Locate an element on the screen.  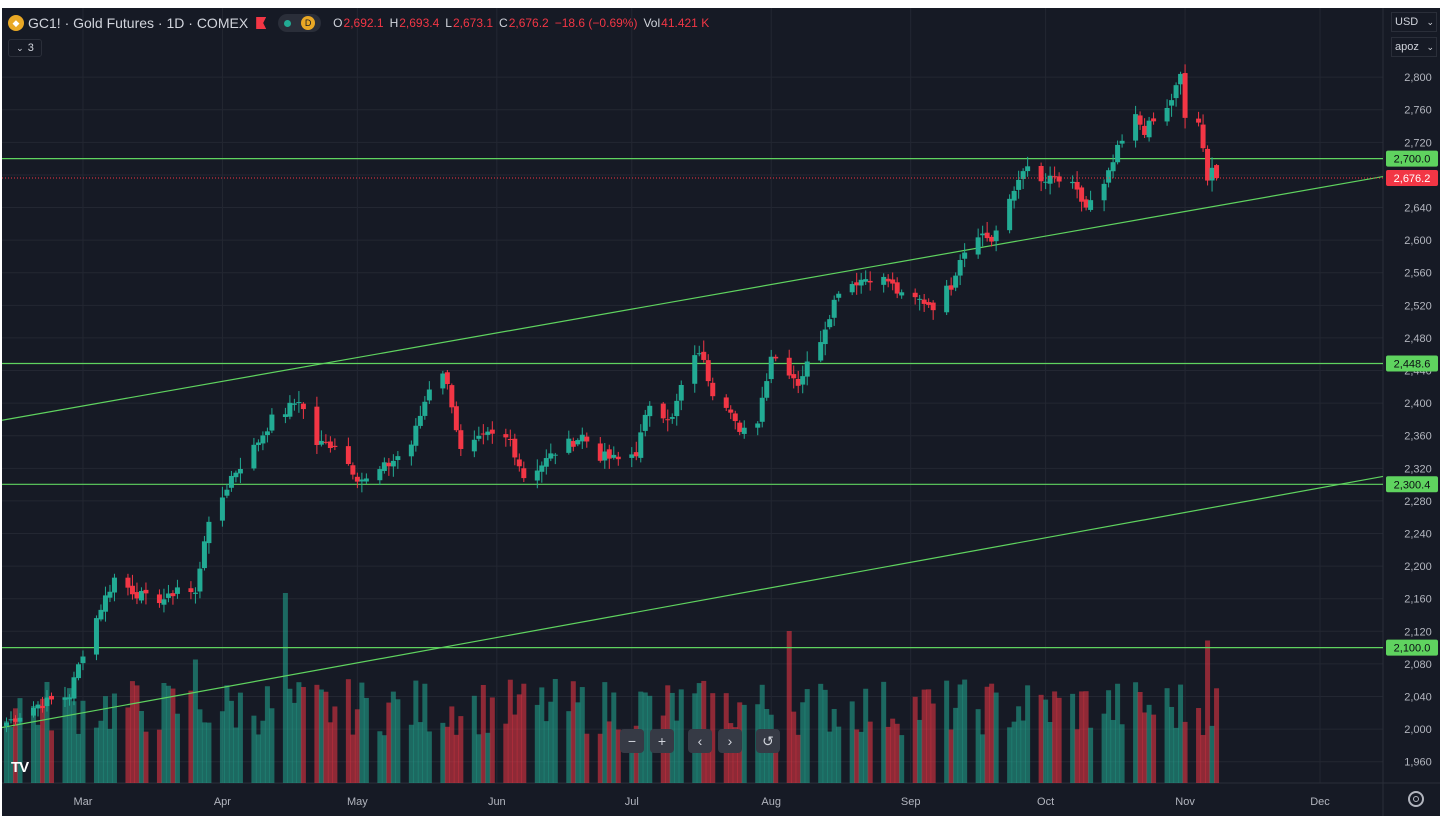
zoom-out-button: − is located at coordinates (632, 741).